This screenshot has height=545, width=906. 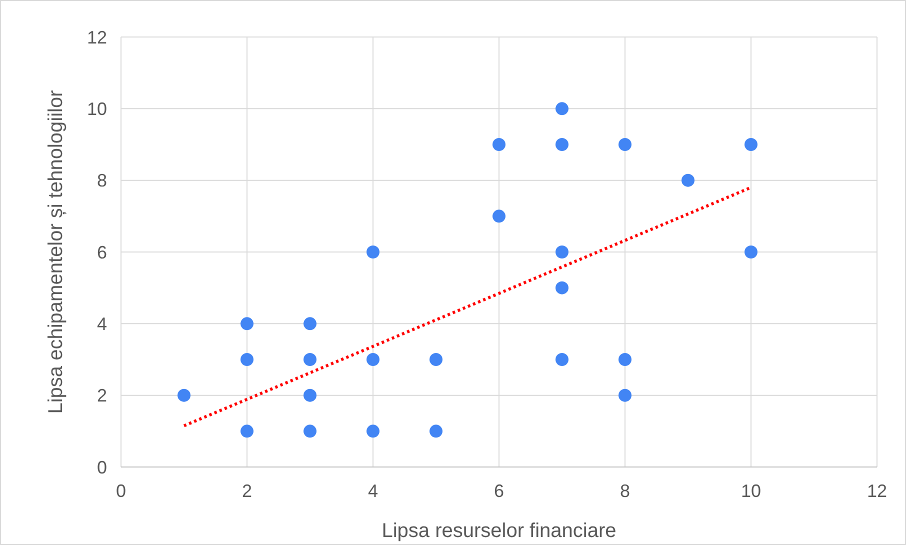 What do you see at coordinates (373, 491) in the screenshot?
I see `x-tick-label: 4` at bounding box center [373, 491].